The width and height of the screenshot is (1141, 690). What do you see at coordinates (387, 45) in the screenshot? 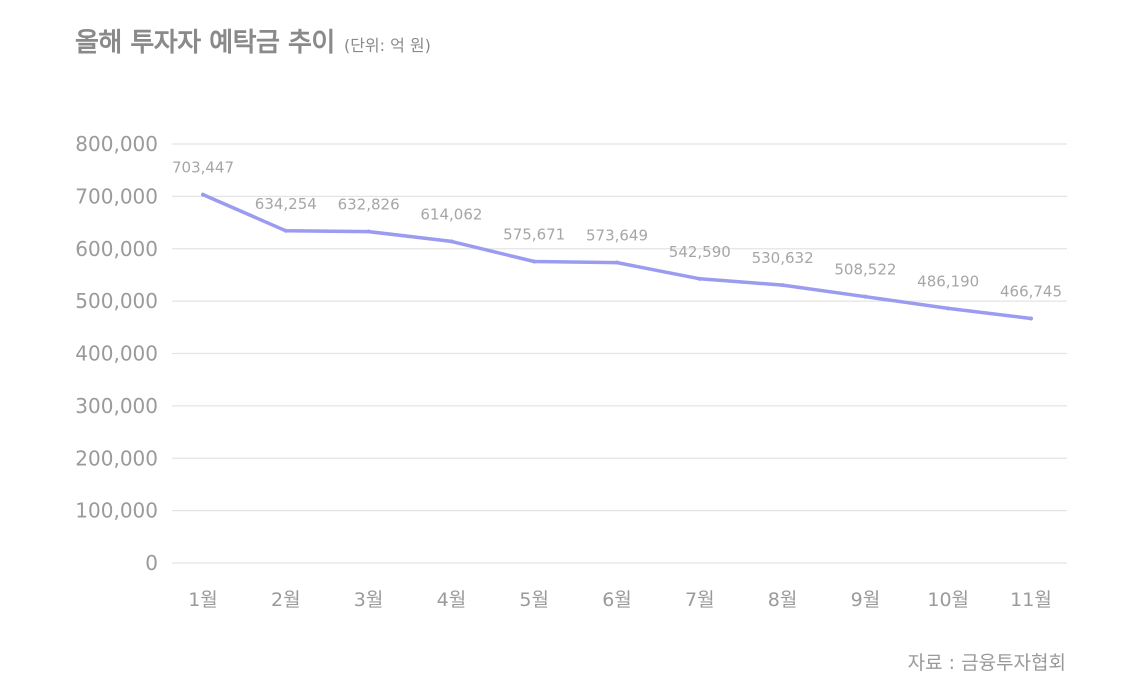
I see `chart-unit-label: (단위: 억 원)` at bounding box center [387, 45].